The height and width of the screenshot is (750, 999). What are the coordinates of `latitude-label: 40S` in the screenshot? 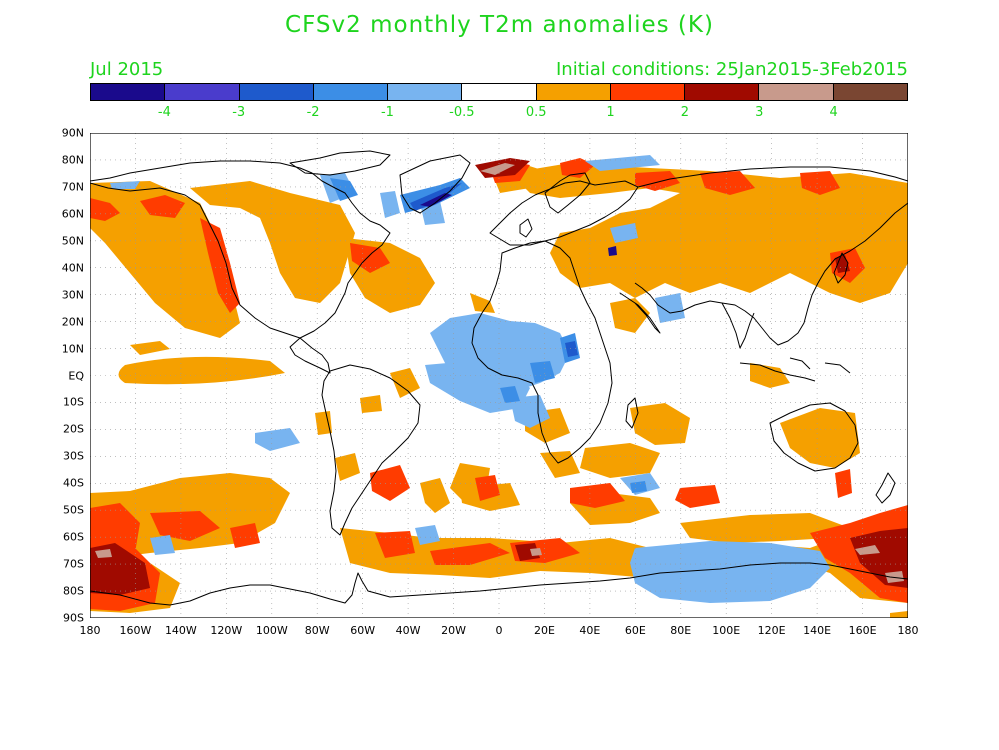 It's located at (73, 483).